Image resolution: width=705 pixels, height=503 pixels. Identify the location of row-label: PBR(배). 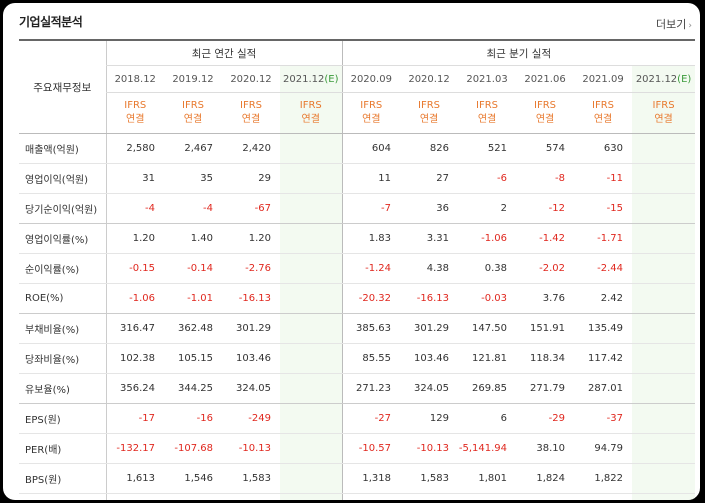
(62, 496).